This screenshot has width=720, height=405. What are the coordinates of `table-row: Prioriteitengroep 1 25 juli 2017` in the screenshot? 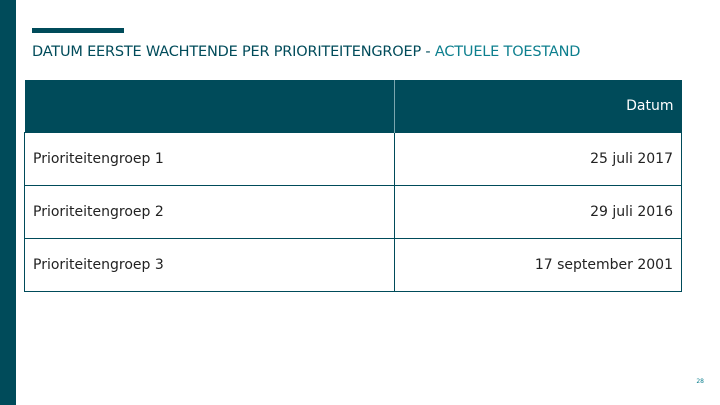 It's located at (353, 159).